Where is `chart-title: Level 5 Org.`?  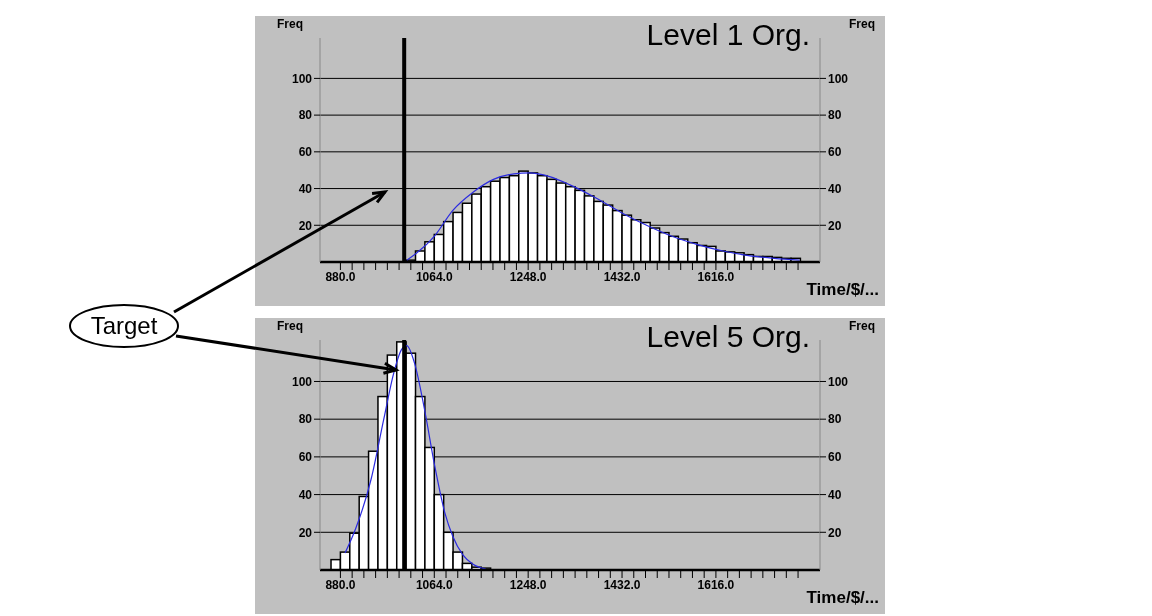
chart-title: Level 5 Org. is located at coordinates (728, 337).